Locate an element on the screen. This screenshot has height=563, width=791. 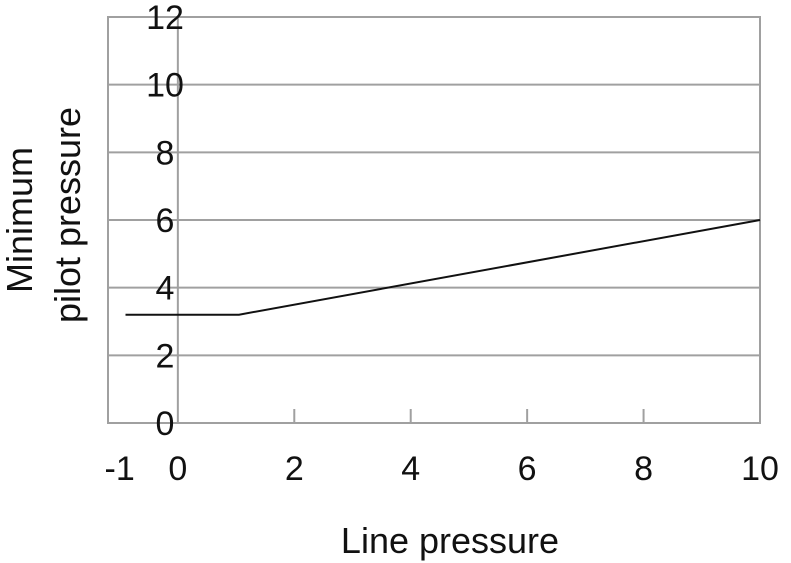
y-tick-label: 6 is located at coordinates (165, 221).